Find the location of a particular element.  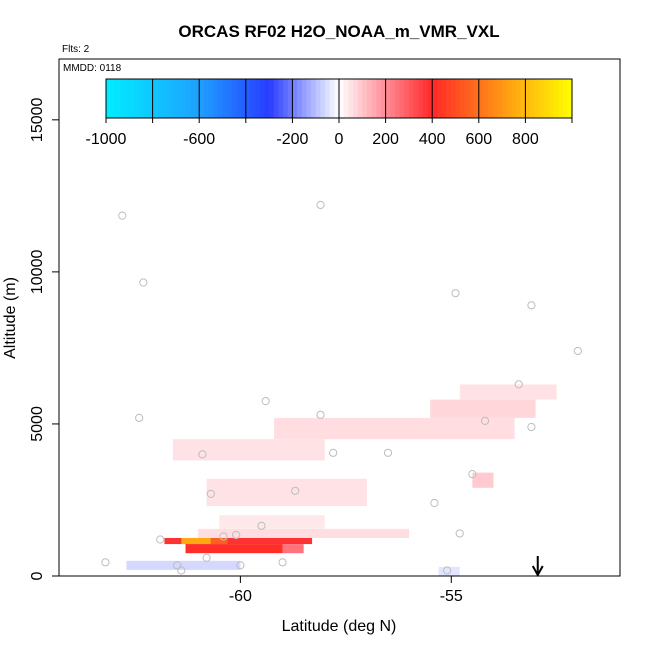

arrow-head-icon is located at coordinates (537, 571).